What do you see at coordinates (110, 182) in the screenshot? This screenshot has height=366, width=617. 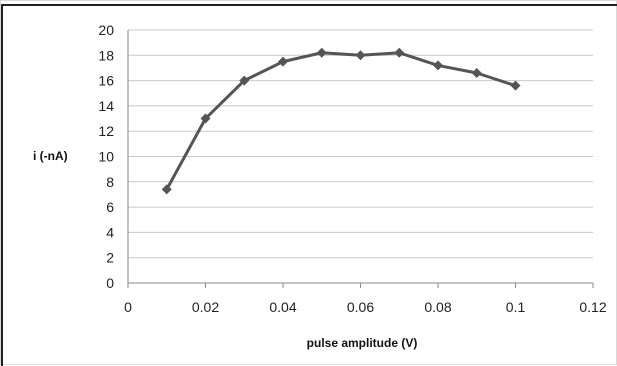 I see `y-tick-label: 8` at bounding box center [110, 182].